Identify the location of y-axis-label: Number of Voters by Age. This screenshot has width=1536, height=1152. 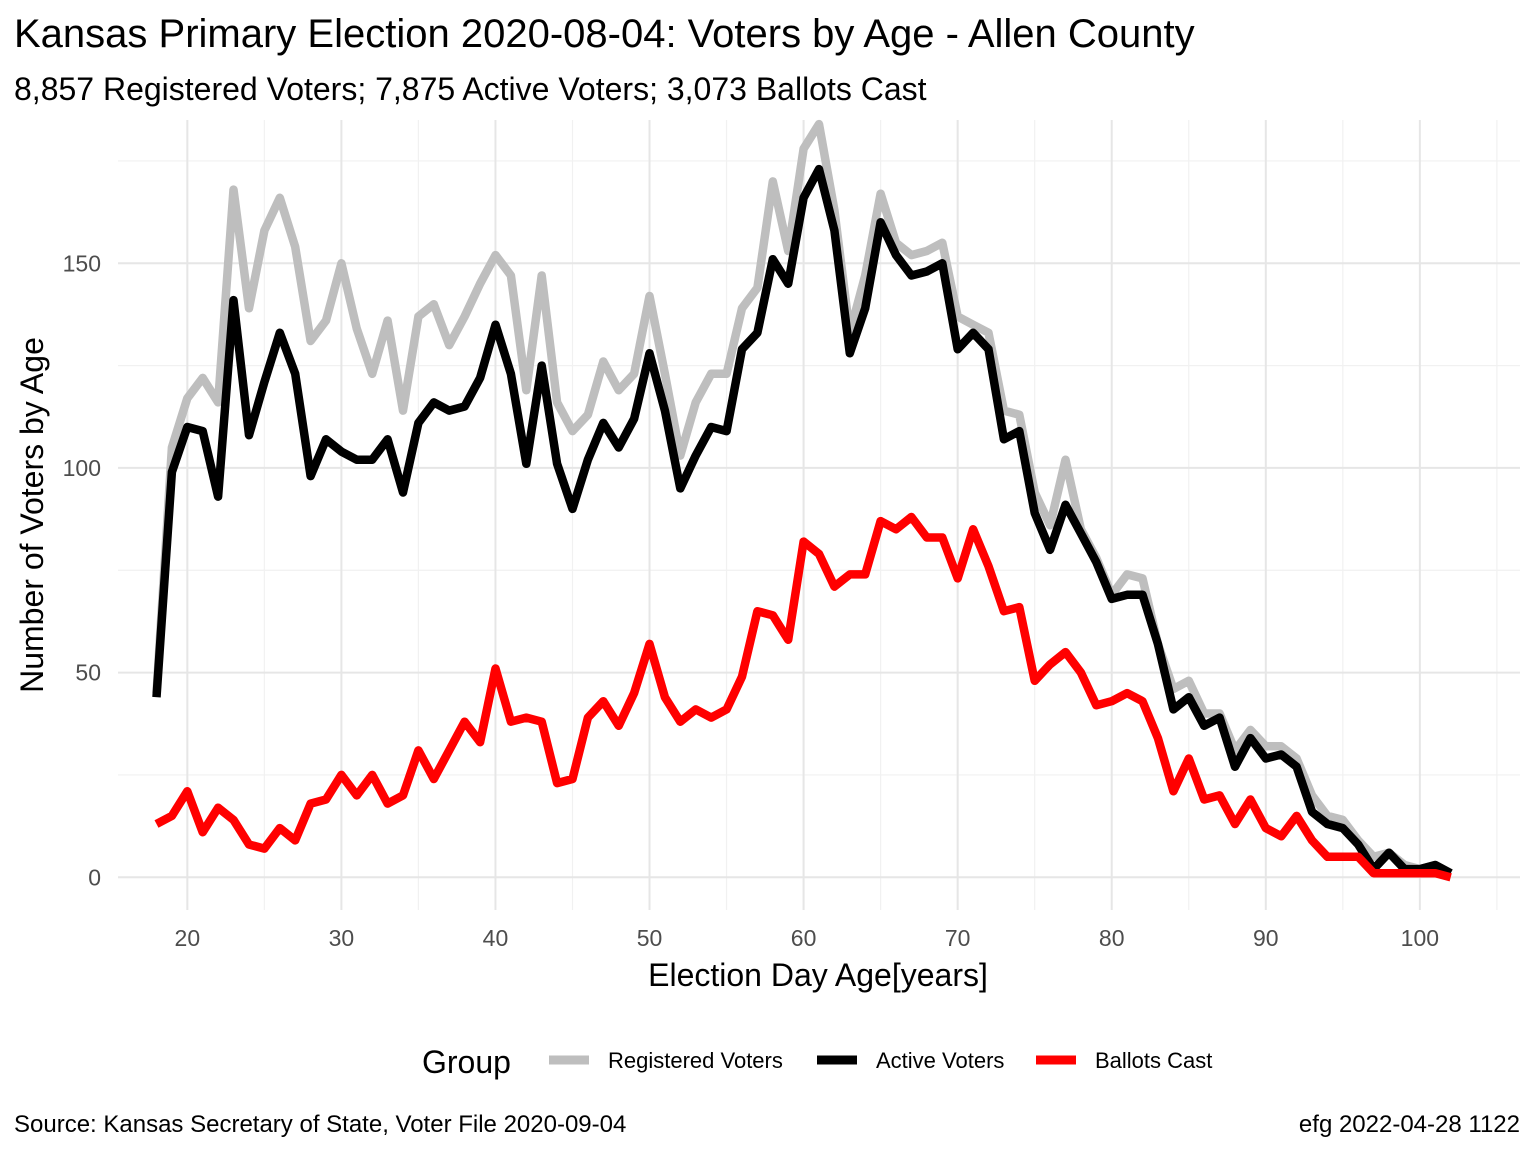
(32, 515).